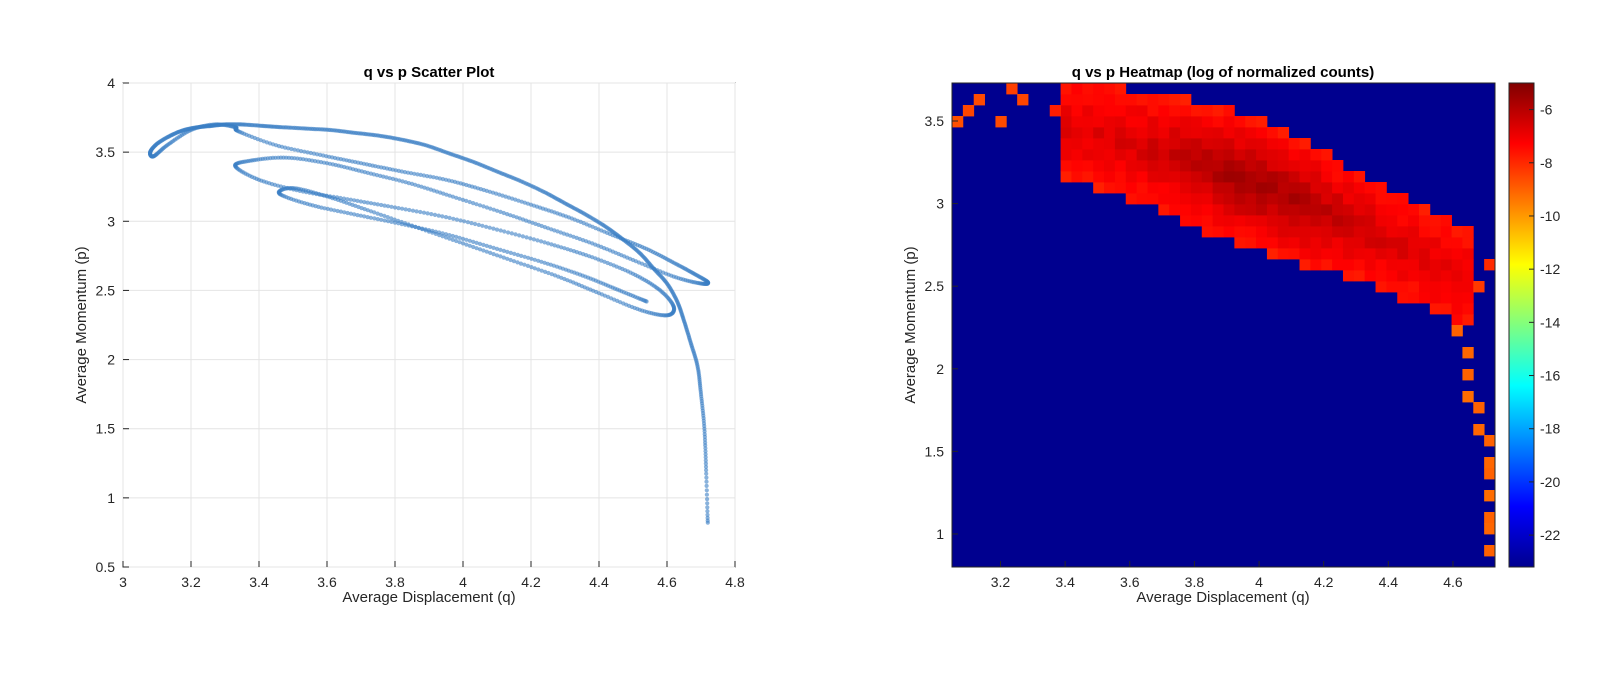 This screenshot has width=1616, height=686. Describe the element at coordinates (935, 451) in the screenshot. I see `heatmap-y-tick-label: 1.5` at that location.